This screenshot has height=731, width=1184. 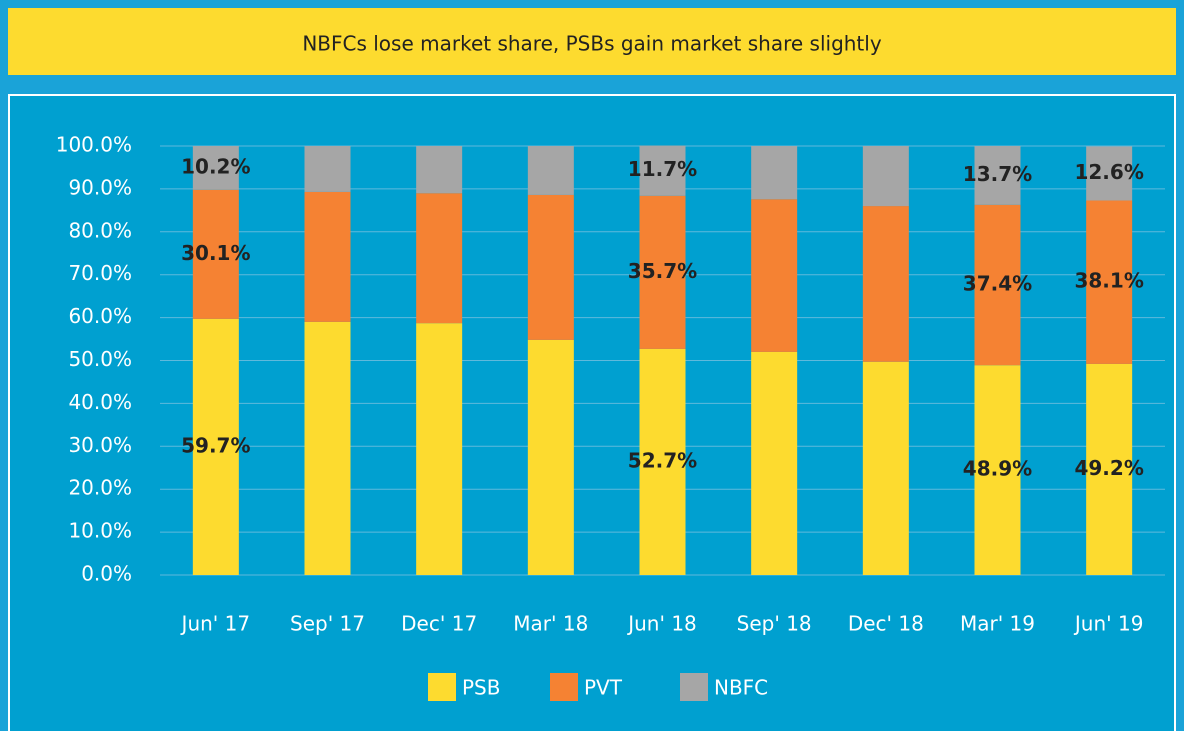 What do you see at coordinates (997, 624) in the screenshot?
I see `x-tick-label: Mar' 19` at bounding box center [997, 624].